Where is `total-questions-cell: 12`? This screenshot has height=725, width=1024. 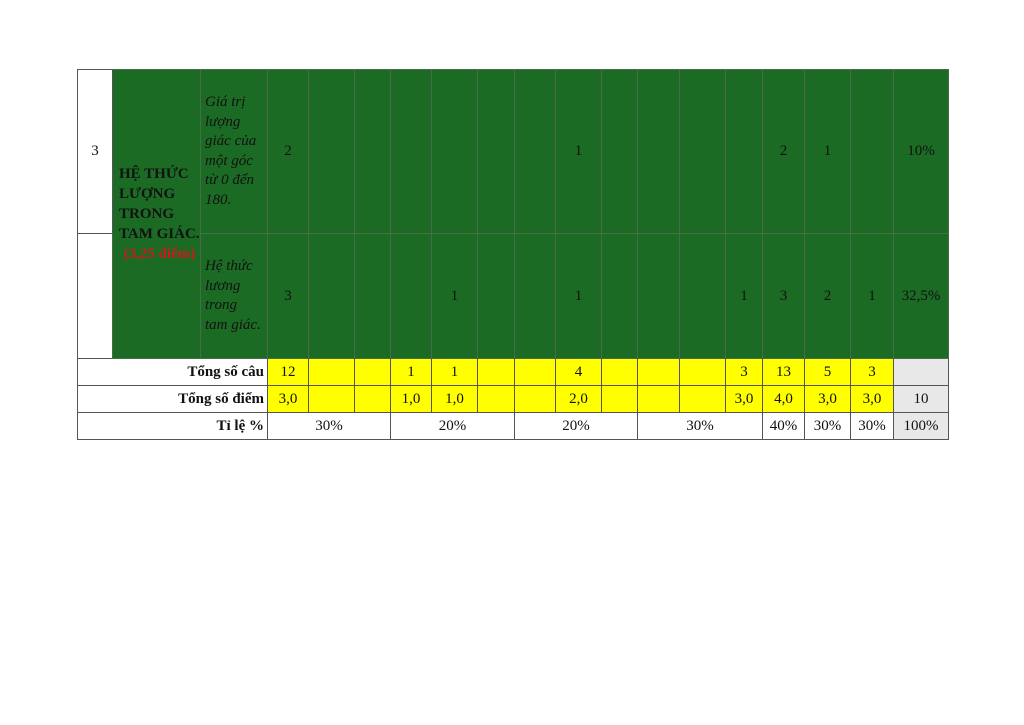
total-questions-cell: 12 is located at coordinates (288, 372).